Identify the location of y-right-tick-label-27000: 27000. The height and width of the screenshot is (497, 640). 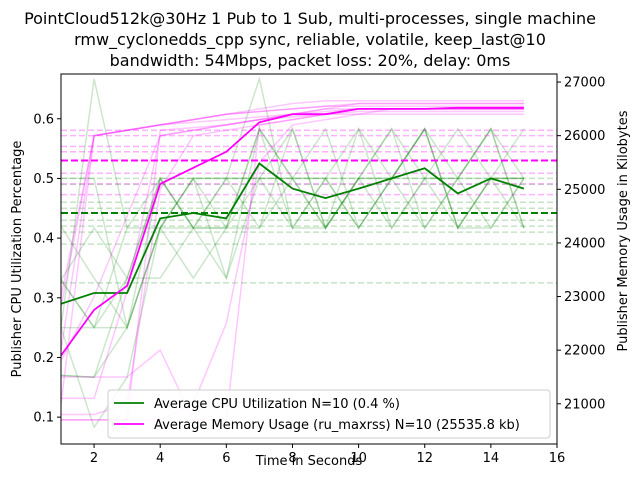
(584, 83).